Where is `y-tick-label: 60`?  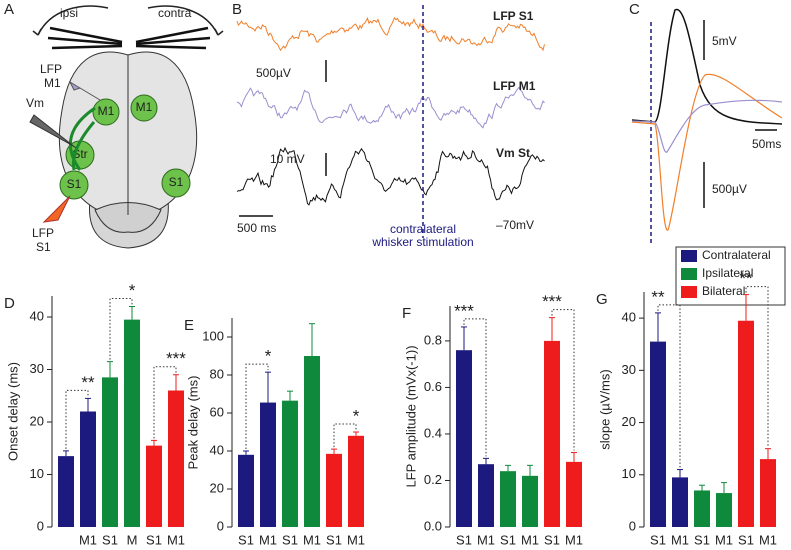
y-tick-label: 60 is located at coordinates (217, 411).